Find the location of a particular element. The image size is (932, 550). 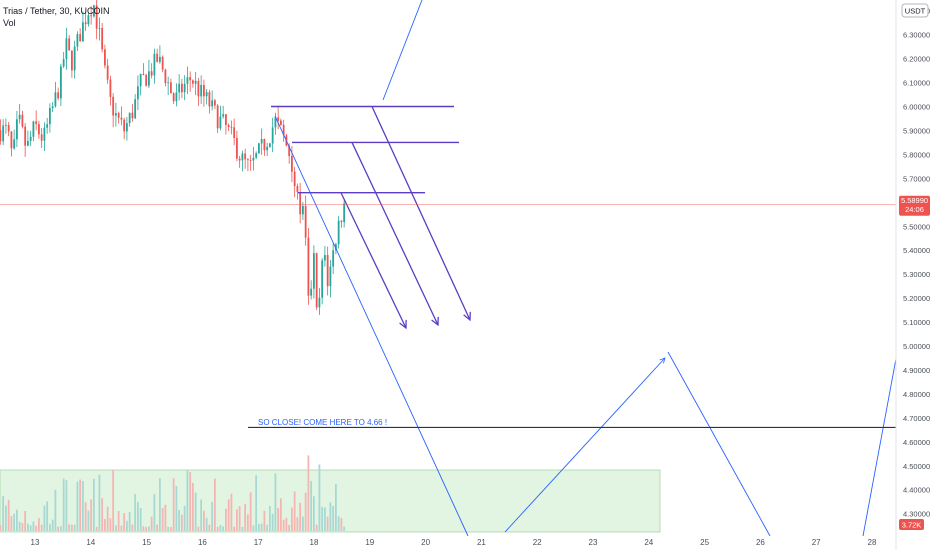

y-tick-label: 5.20000 is located at coordinates (916, 298).